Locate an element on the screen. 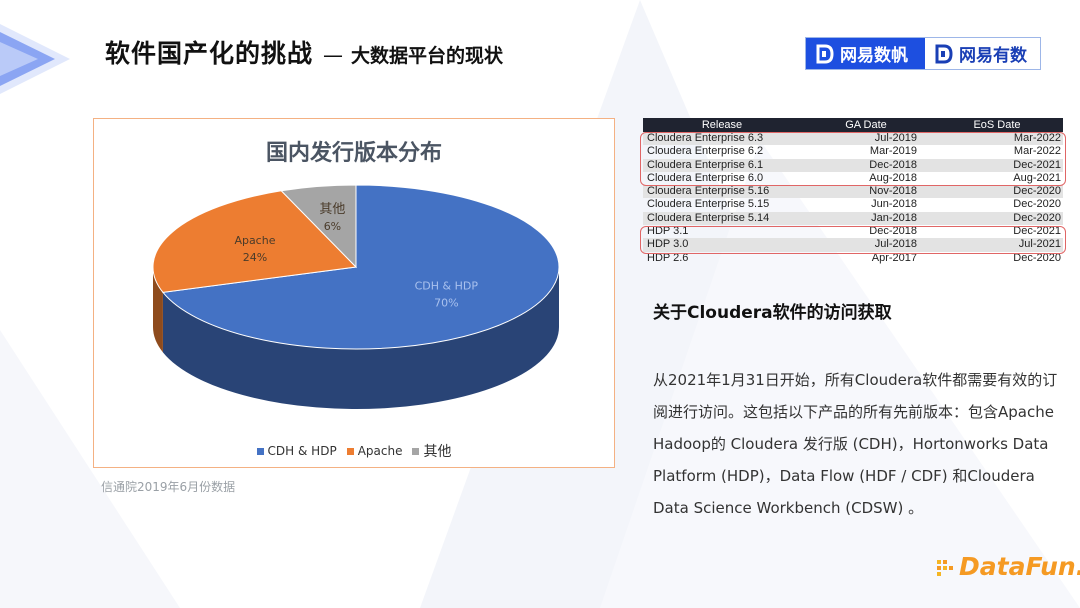 Image resolution: width=1080 pixels, height=608 pixels. legend-item: CDH & HDP is located at coordinates (296, 451).